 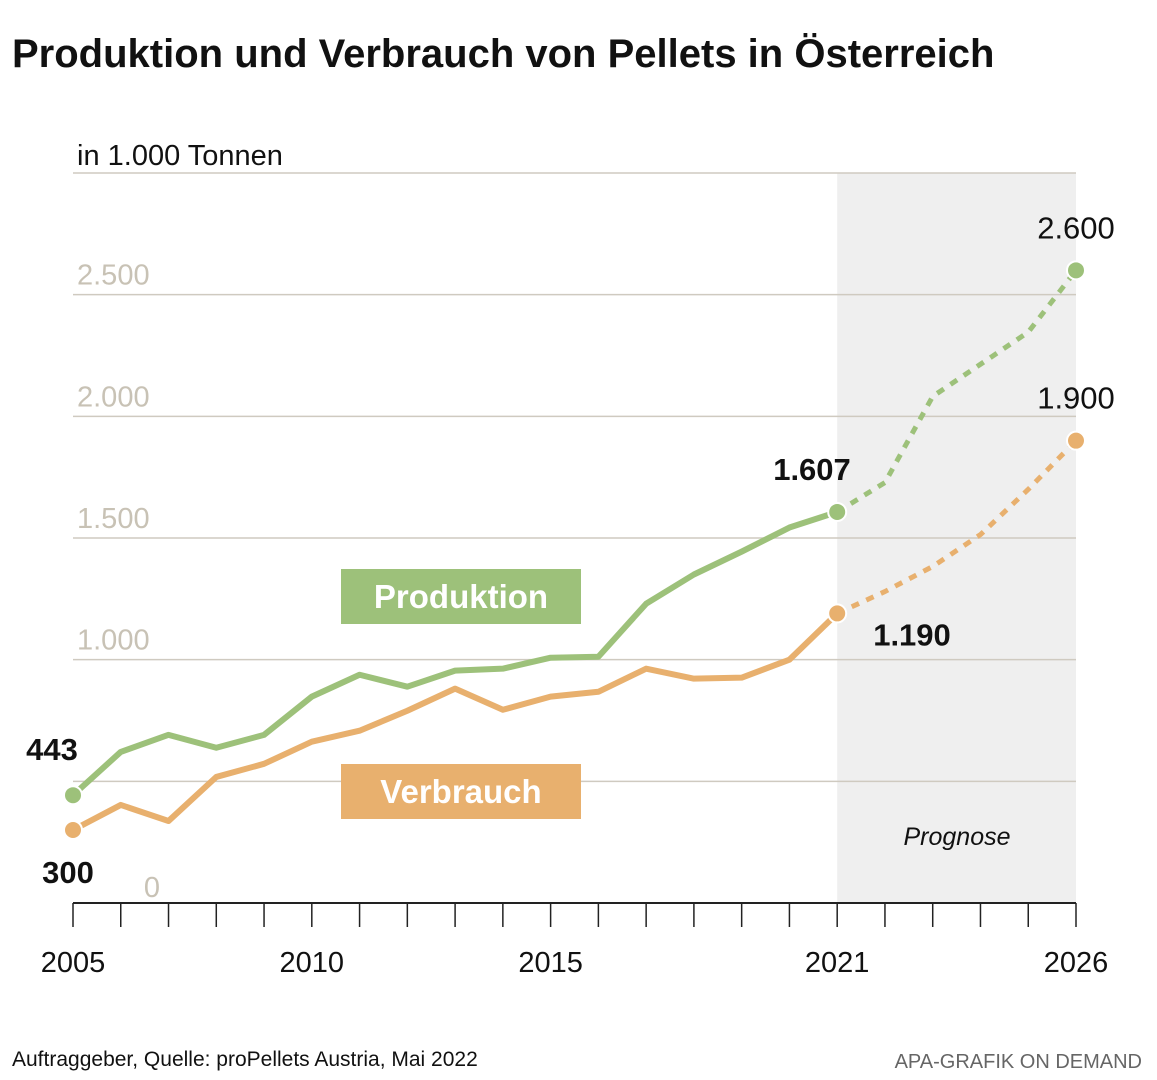 I want to click on y-tick-label: 1.000, so click(x=113, y=641).